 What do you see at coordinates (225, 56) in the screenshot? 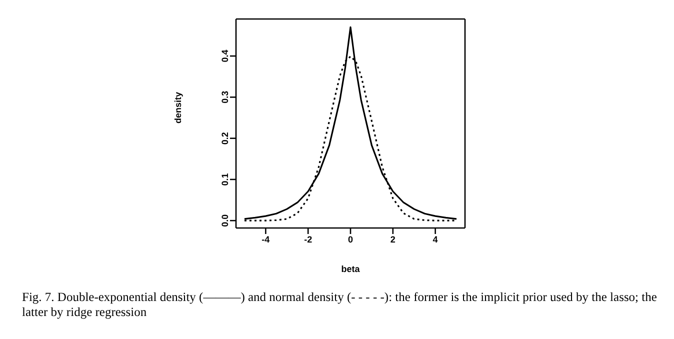
I see `y-tick-label: 0.4` at bounding box center [225, 56].